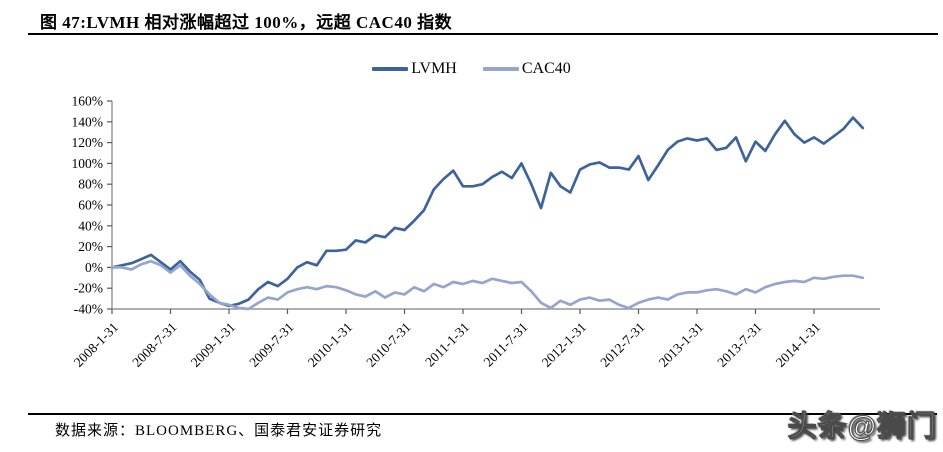  I want to click on y-tick-label: 0%, so click(94, 267).